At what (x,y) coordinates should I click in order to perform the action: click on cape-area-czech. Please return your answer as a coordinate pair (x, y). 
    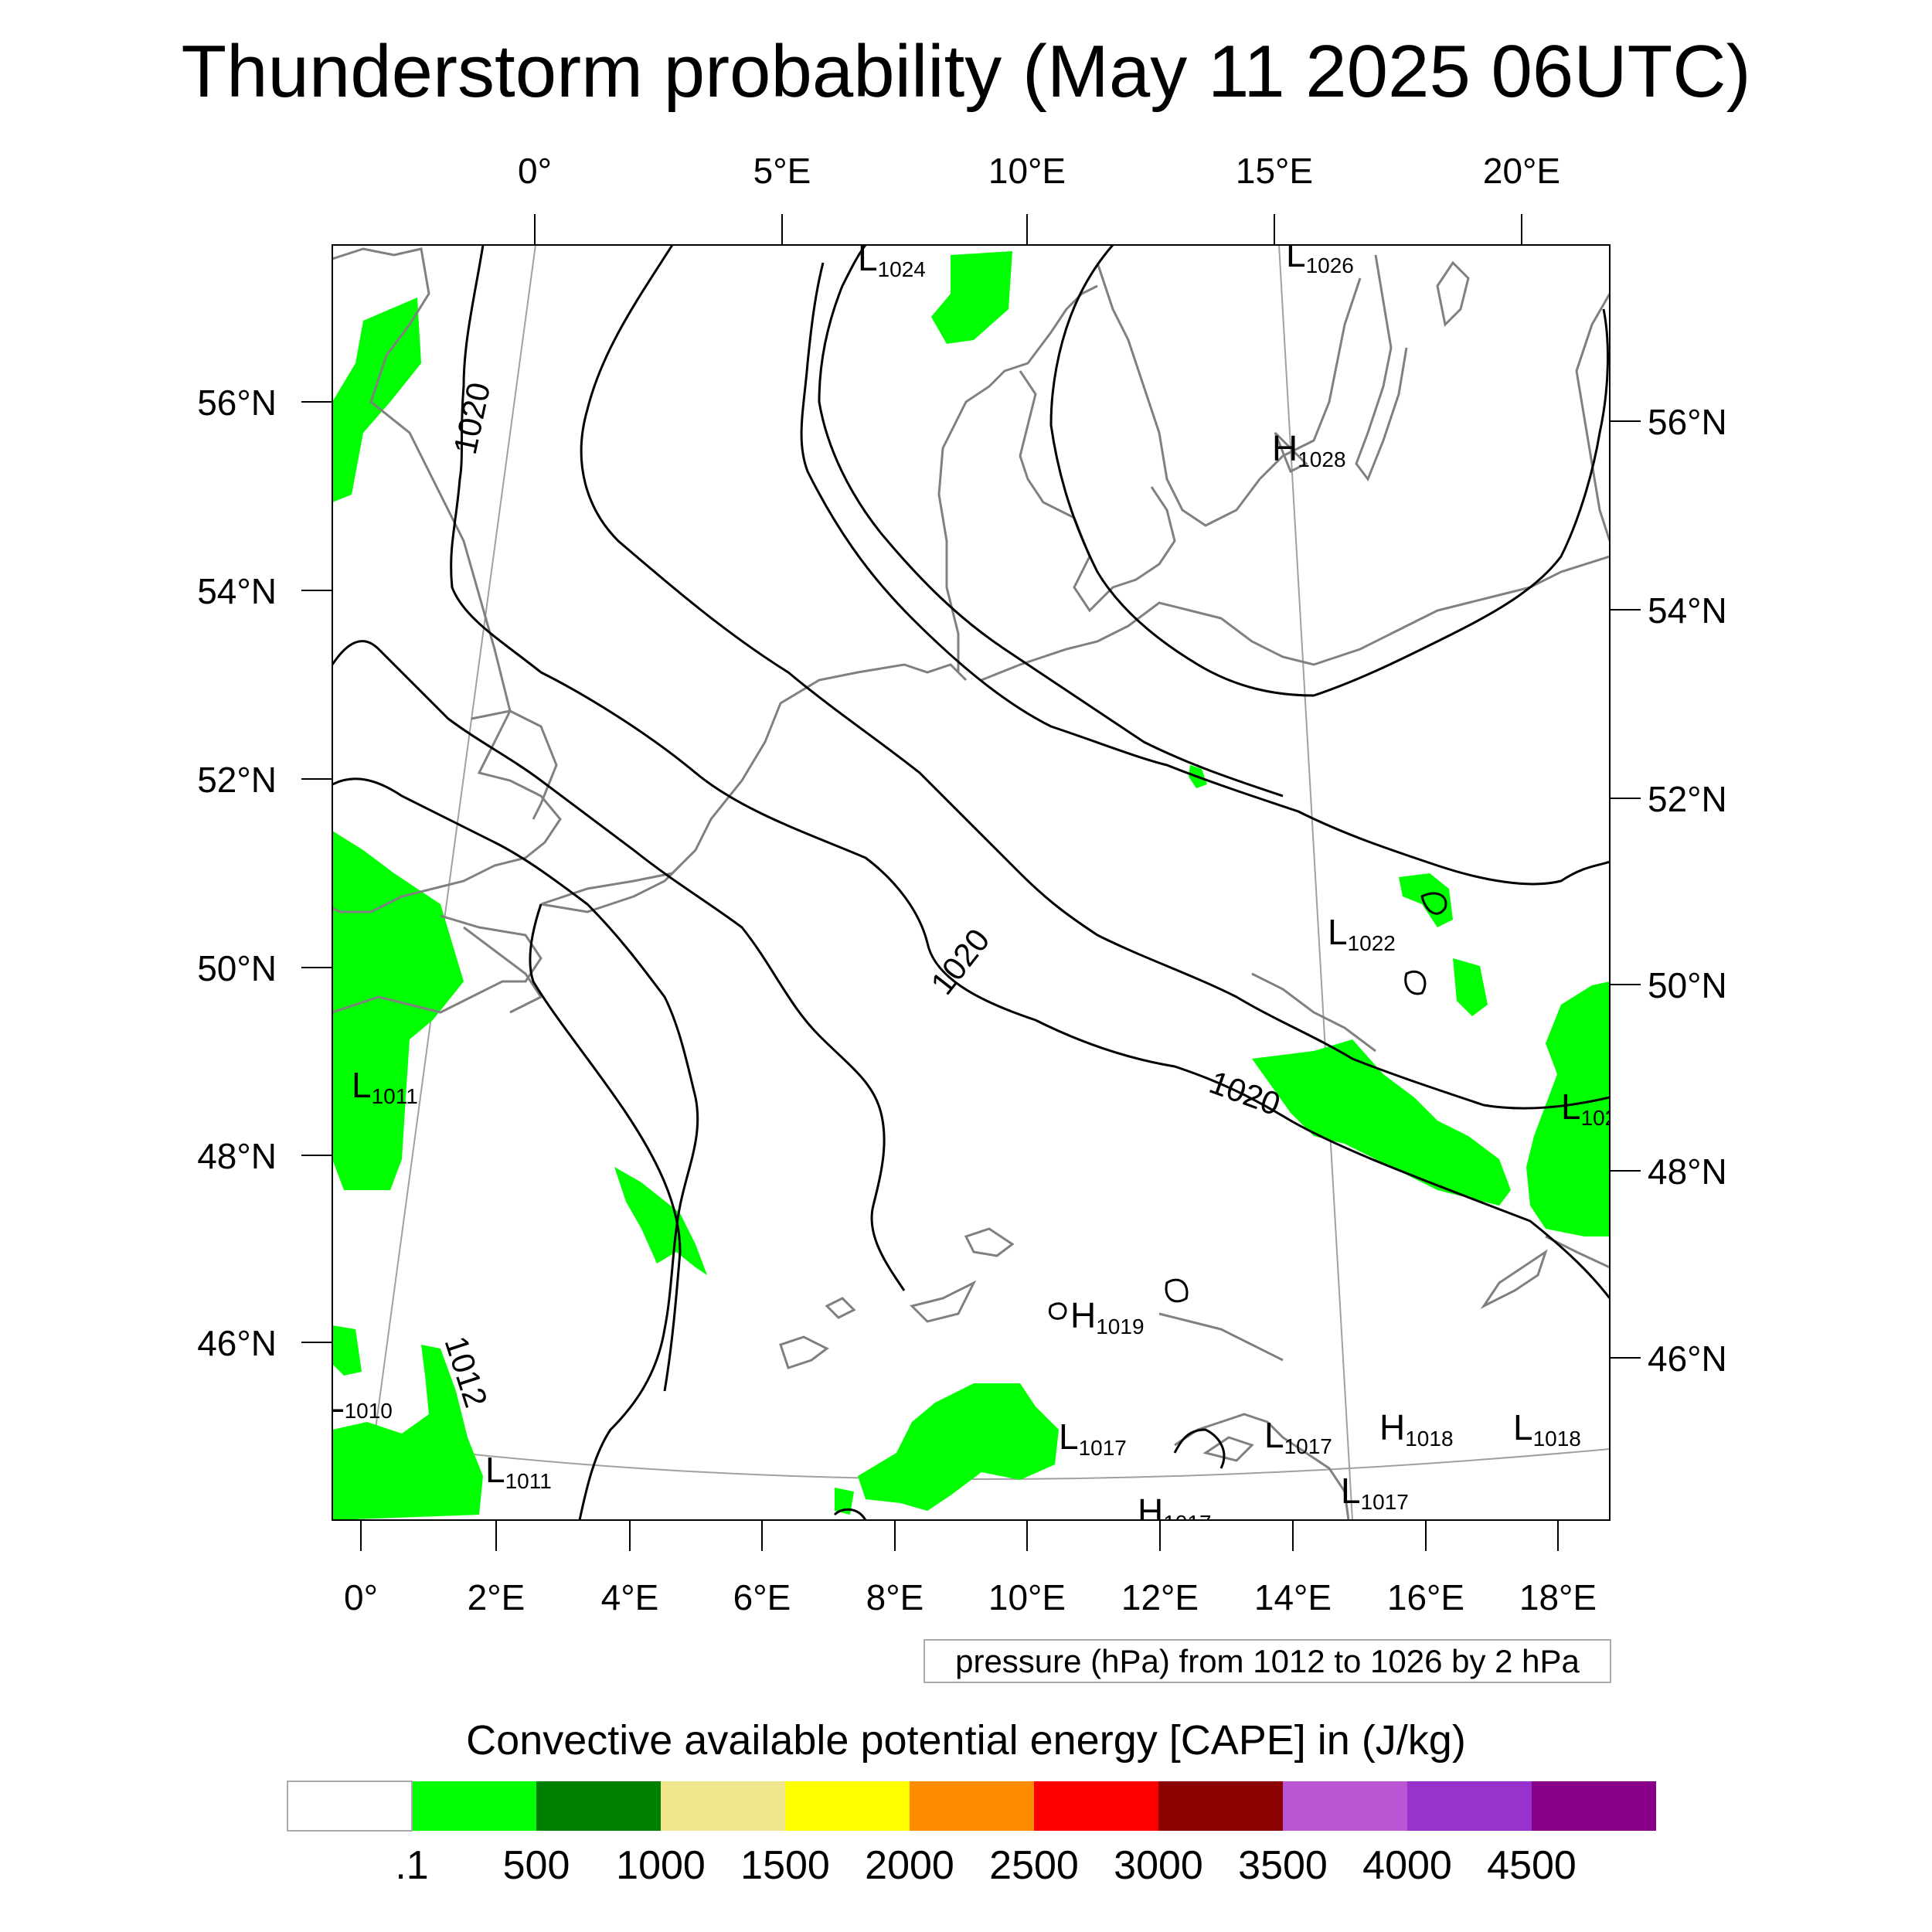
    Looking at the image, I should click on (1470, 987).